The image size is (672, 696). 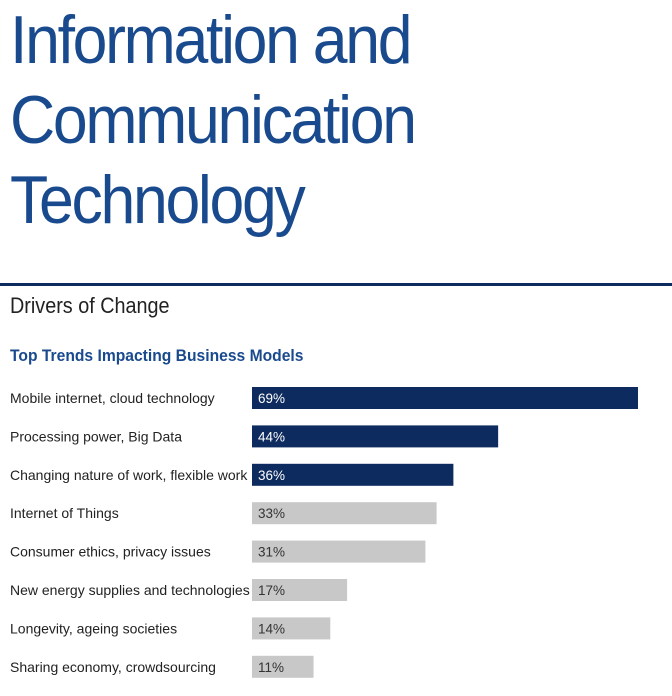 I want to click on title-line-2: Communication, so click(x=213, y=120).